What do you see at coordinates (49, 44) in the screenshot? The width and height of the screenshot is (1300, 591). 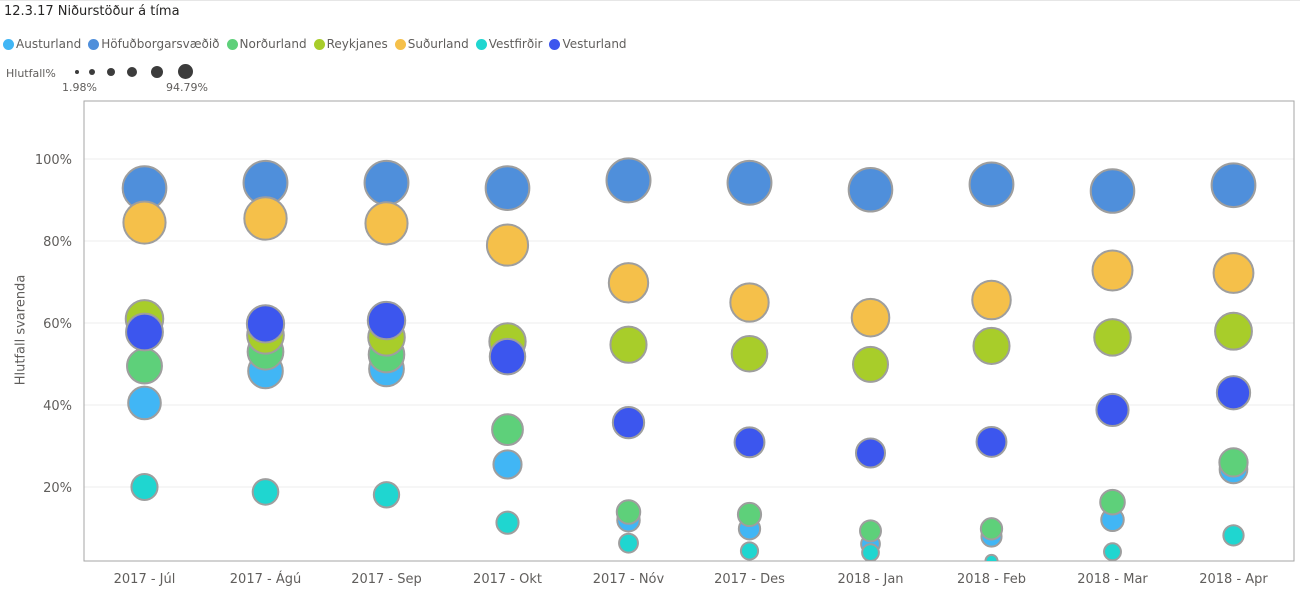 I see `legend-label: Austurland` at bounding box center [49, 44].